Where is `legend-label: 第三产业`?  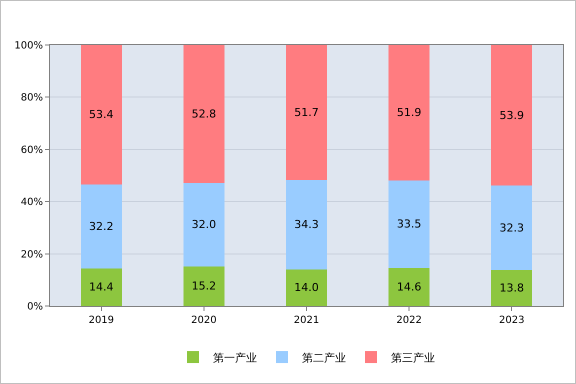 legend-label: 第三产业 is located at coordinates (413, 357).